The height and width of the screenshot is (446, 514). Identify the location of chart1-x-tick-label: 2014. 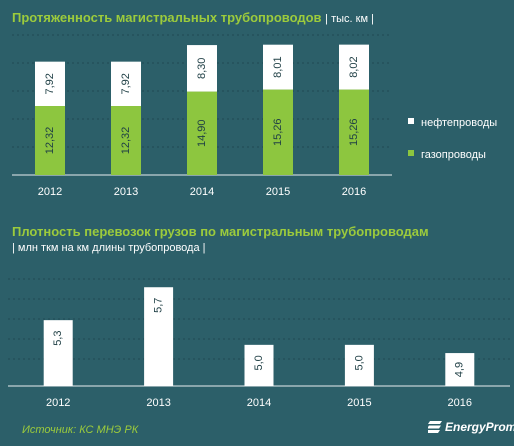
(202, 192).